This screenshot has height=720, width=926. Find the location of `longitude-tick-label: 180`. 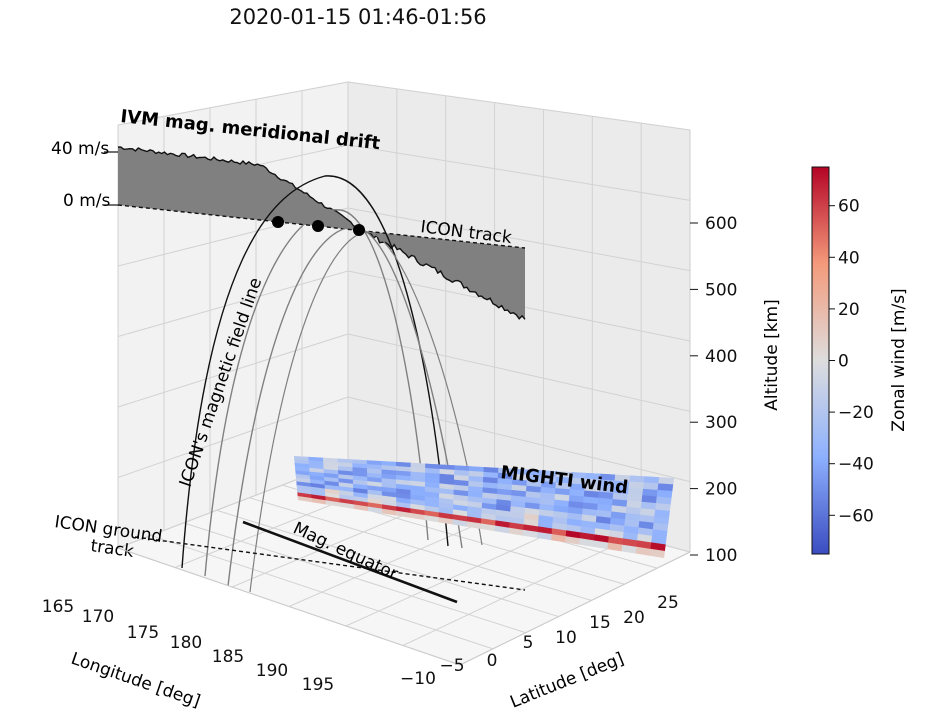

longitude-tick-label: 180 is located at coordinates (186, 643).